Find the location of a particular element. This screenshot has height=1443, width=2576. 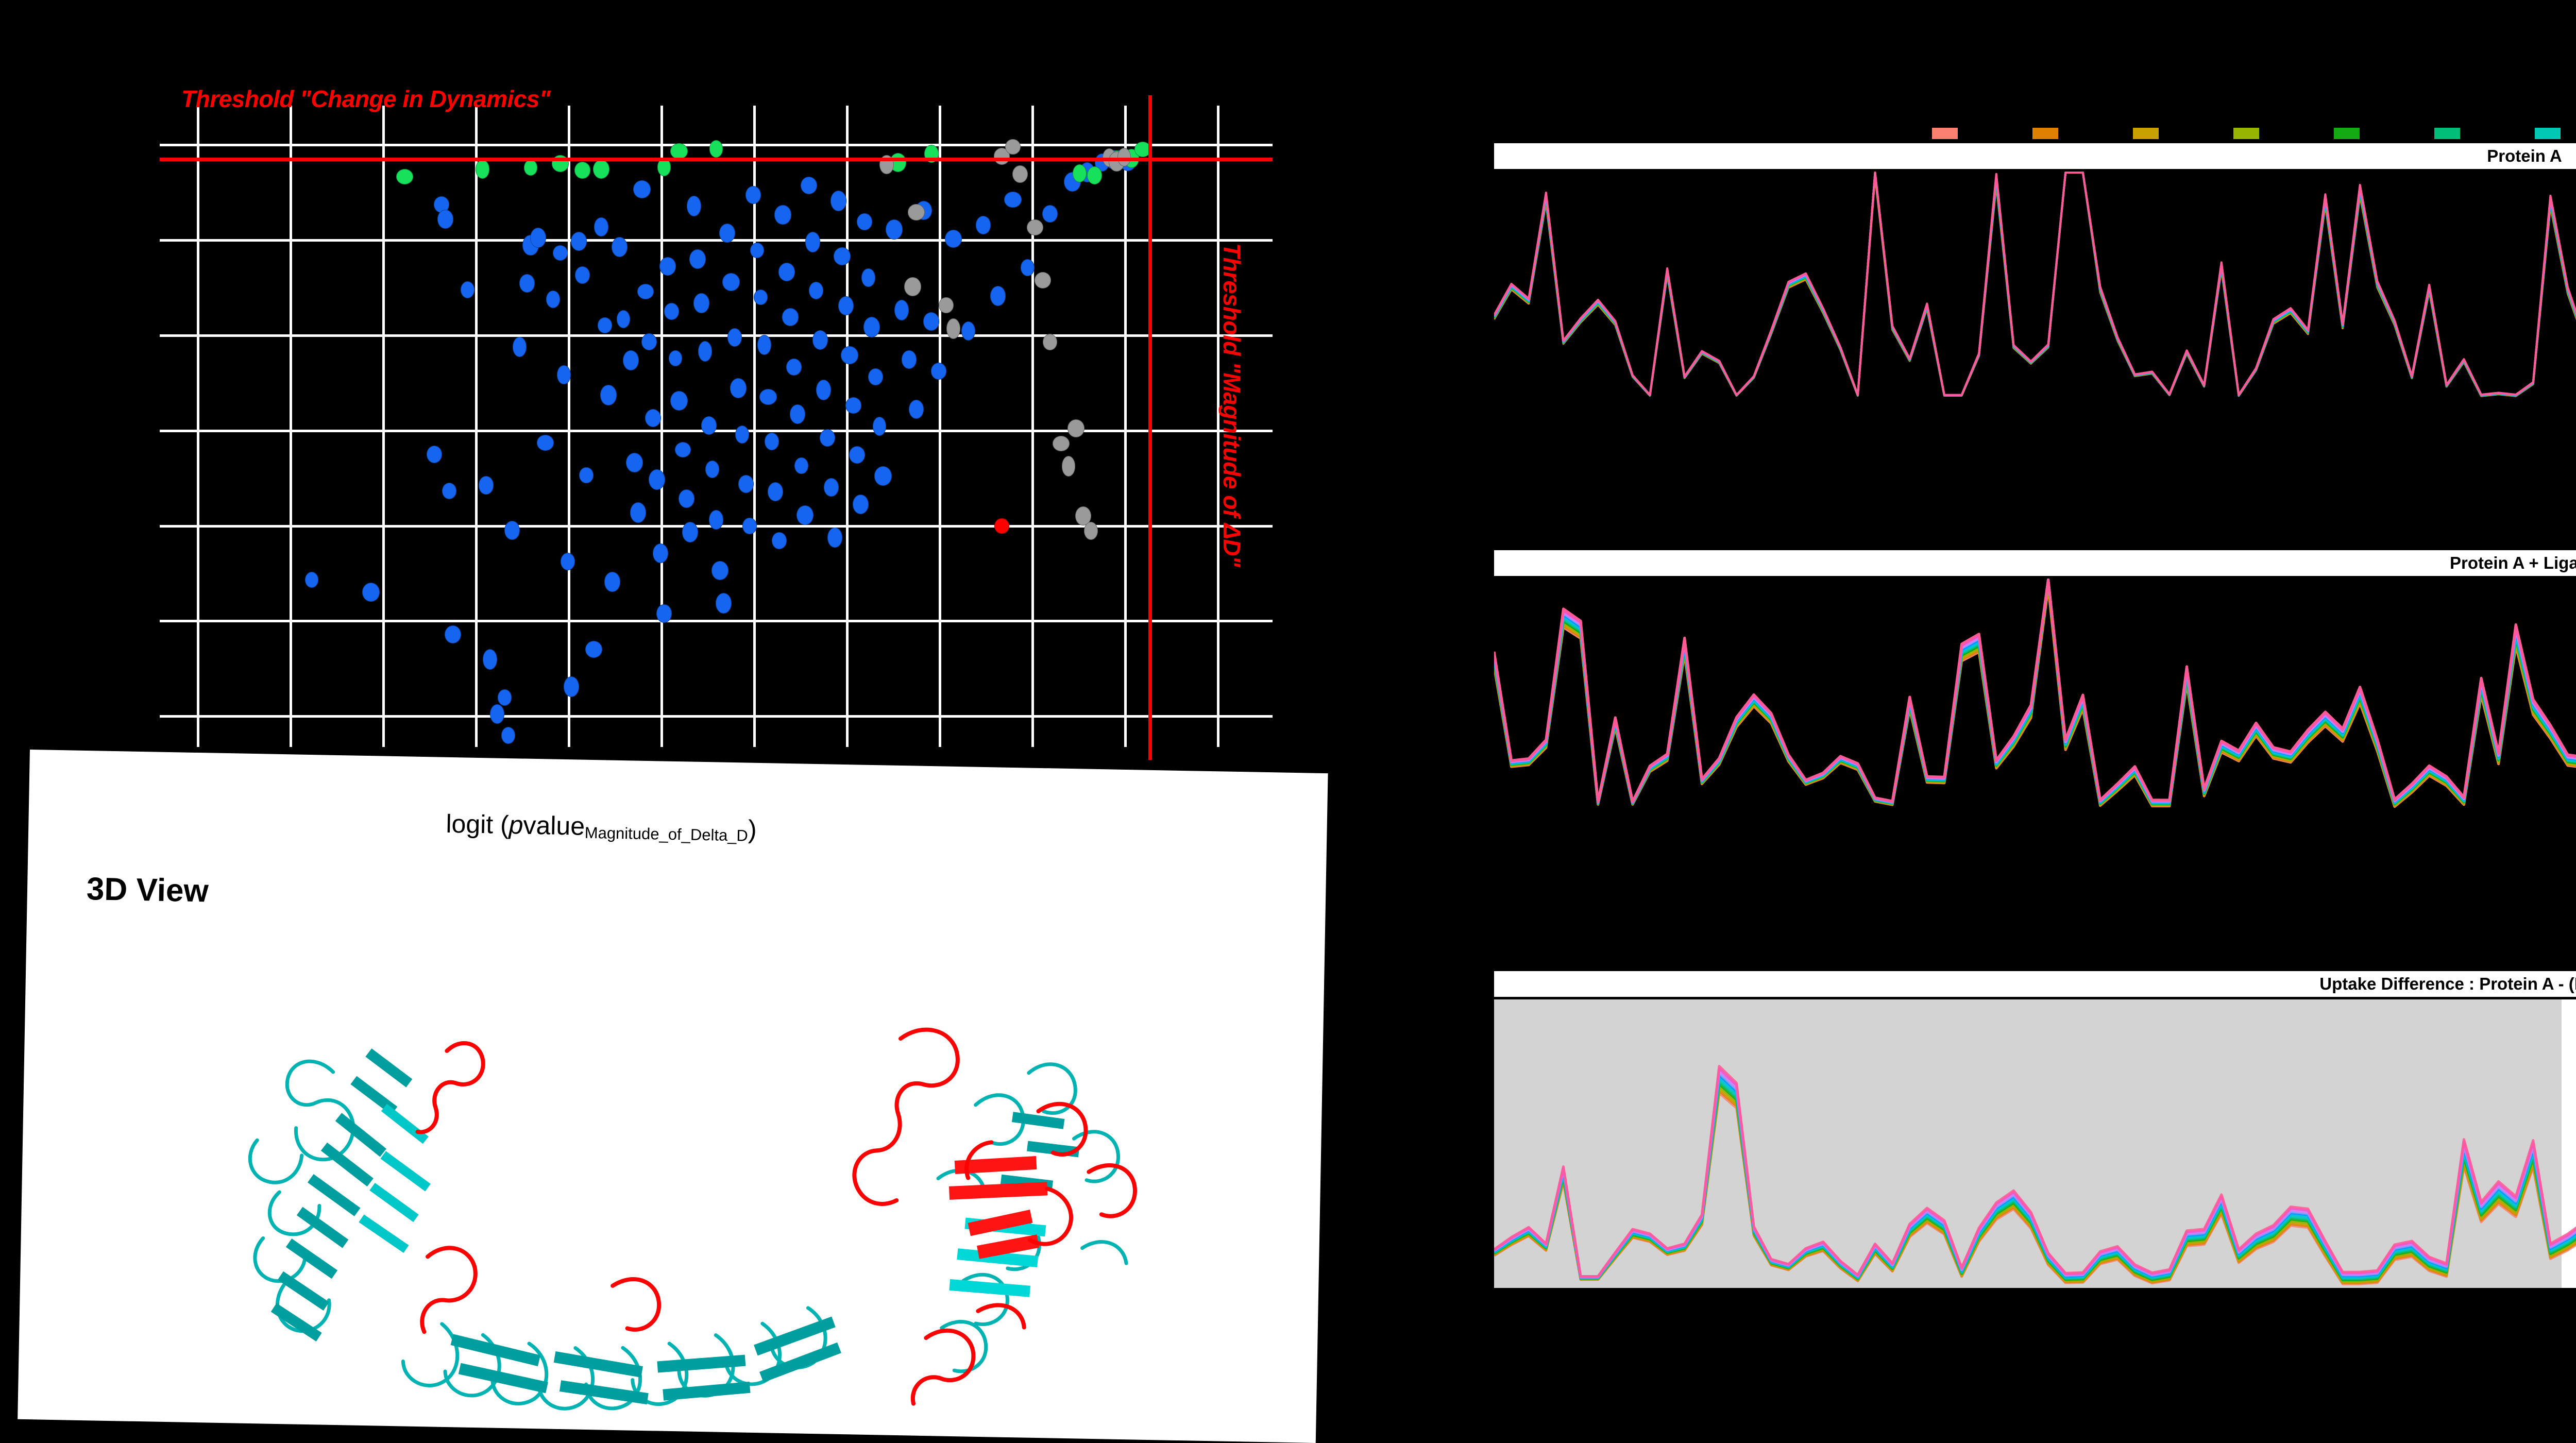

uptake-difference-svg is located at coordinates (2035, 1144).